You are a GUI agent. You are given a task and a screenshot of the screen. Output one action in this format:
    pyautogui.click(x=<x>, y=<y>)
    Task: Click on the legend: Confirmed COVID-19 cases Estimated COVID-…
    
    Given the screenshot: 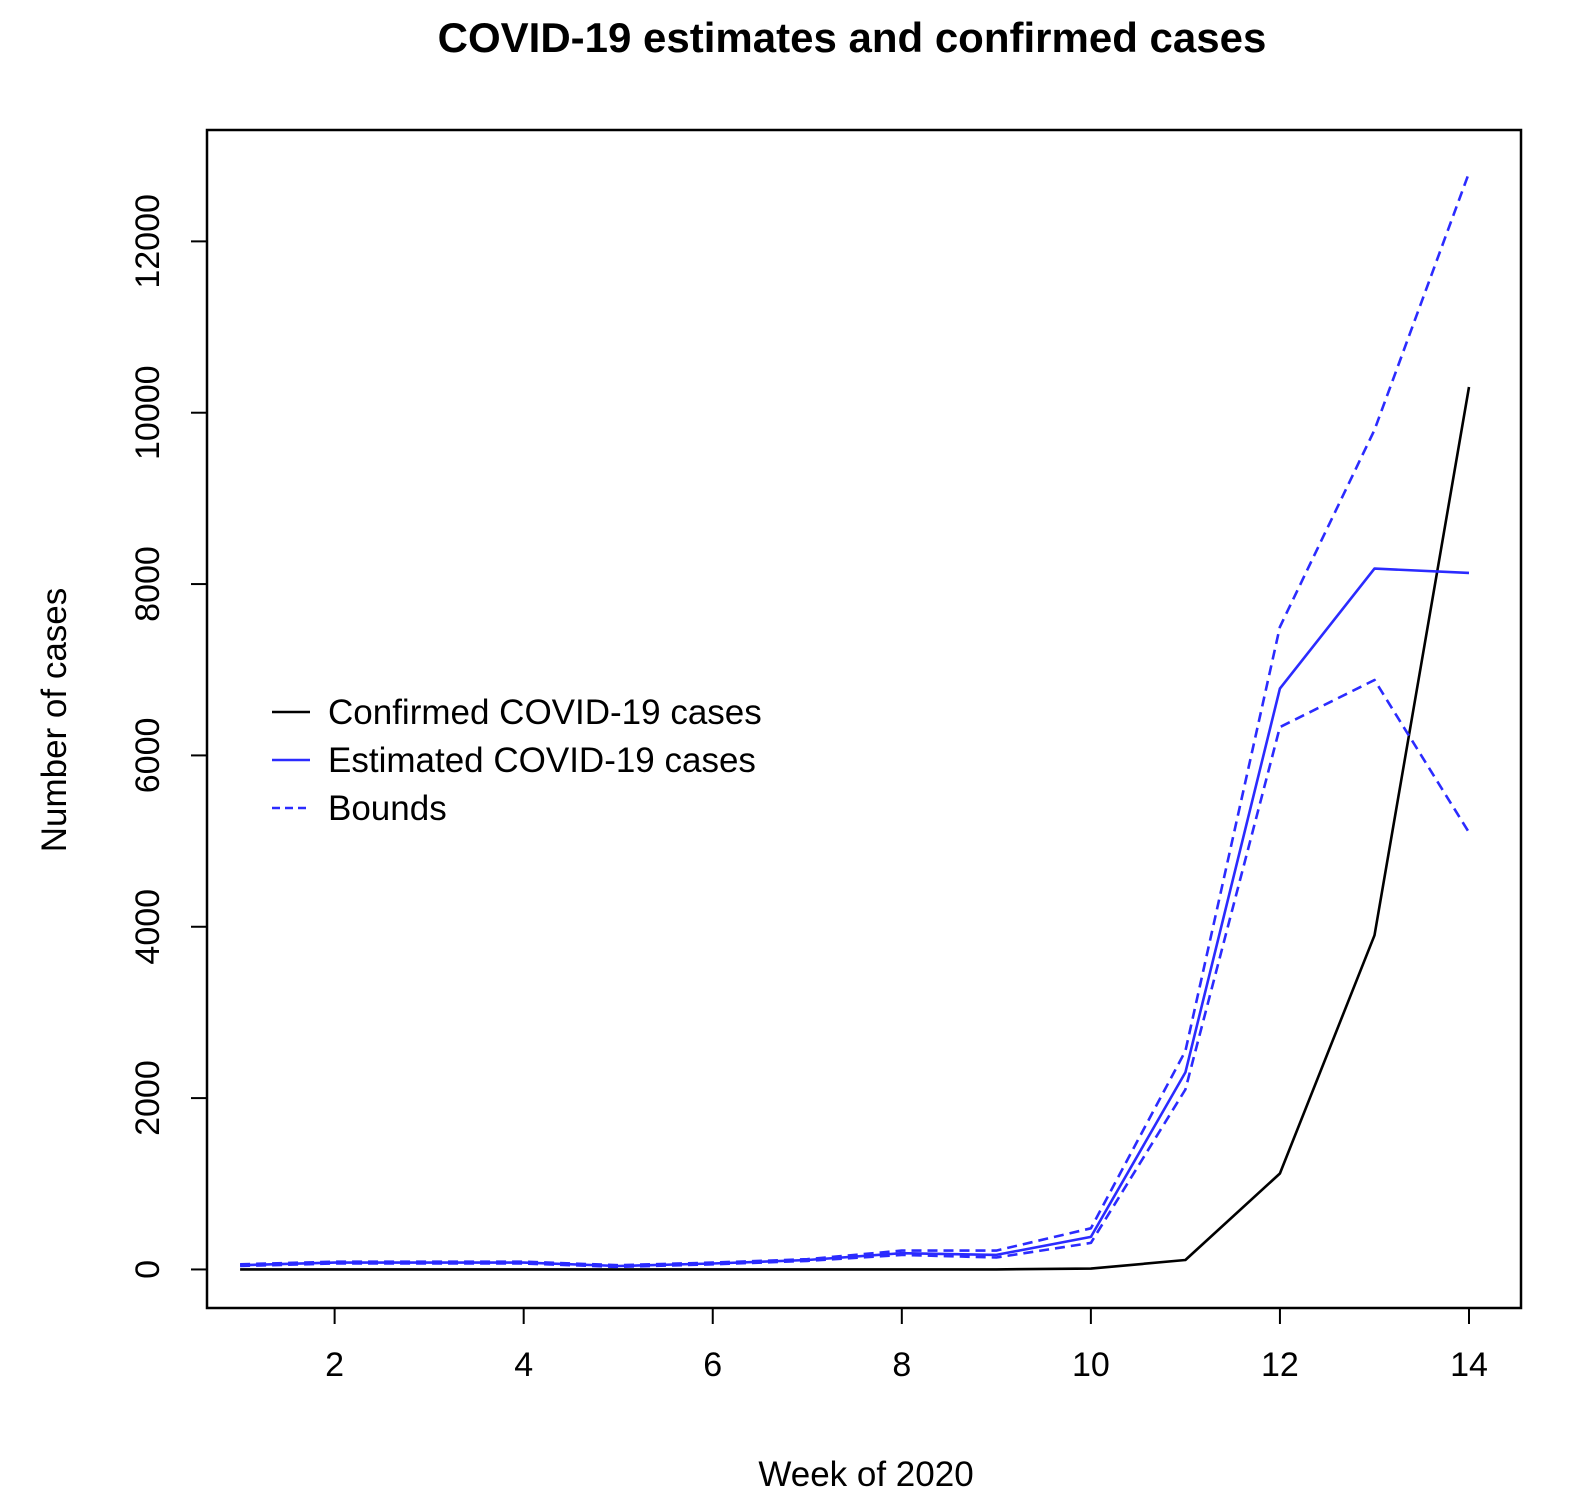 What is the action you would take?
    pyautogui.click(x=517, y=760)
    